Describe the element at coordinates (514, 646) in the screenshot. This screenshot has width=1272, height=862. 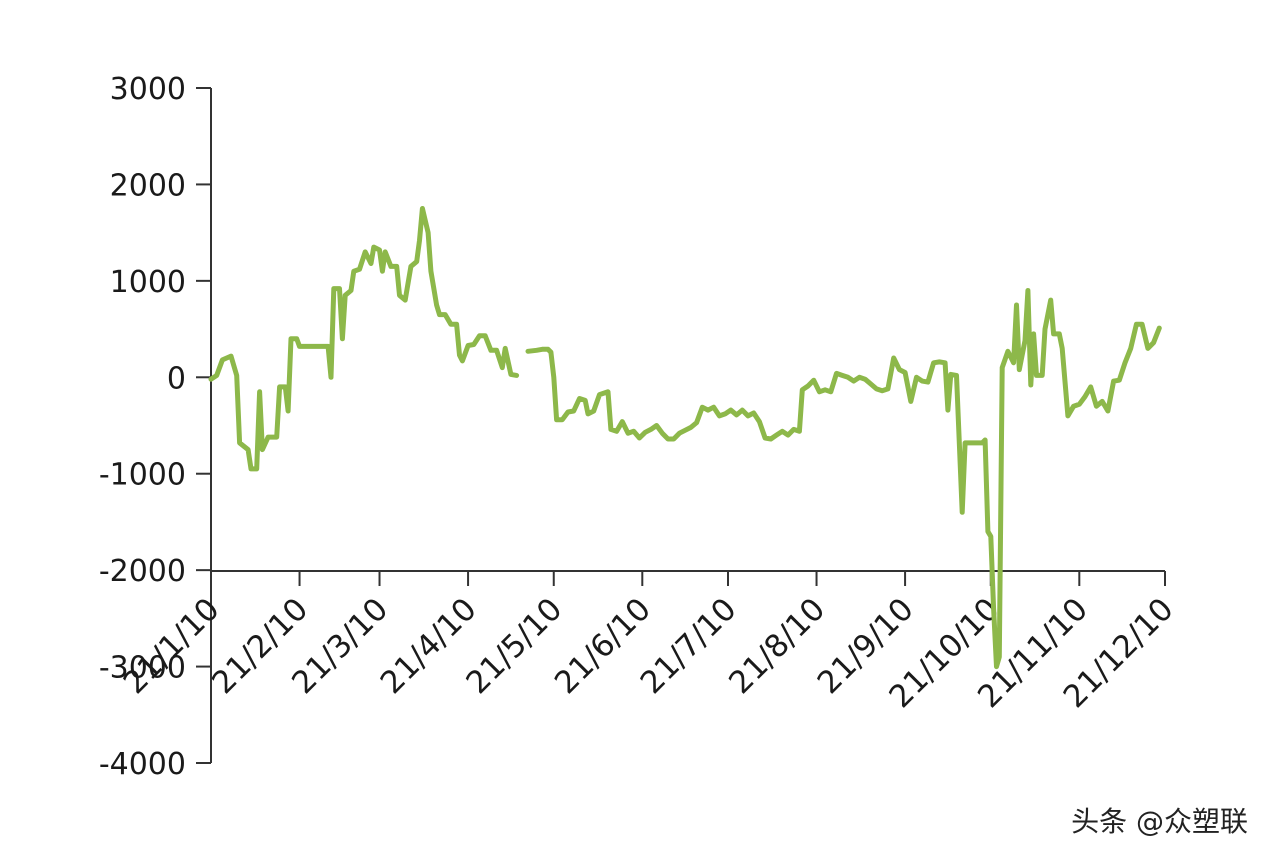
I see `x-tick-label: 21/5/10` at that location.